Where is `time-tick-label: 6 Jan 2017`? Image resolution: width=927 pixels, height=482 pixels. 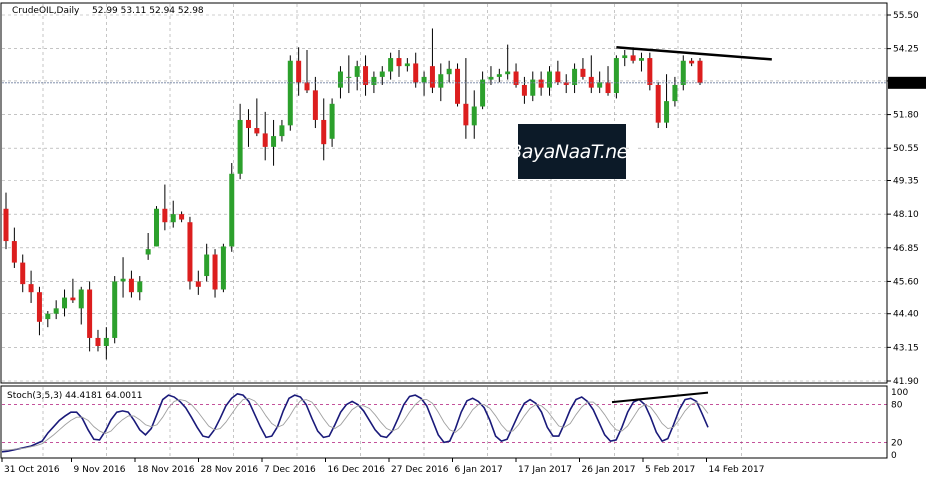 time-tick-label: 6 Jan 2017 is located at coordinates (479, 470).